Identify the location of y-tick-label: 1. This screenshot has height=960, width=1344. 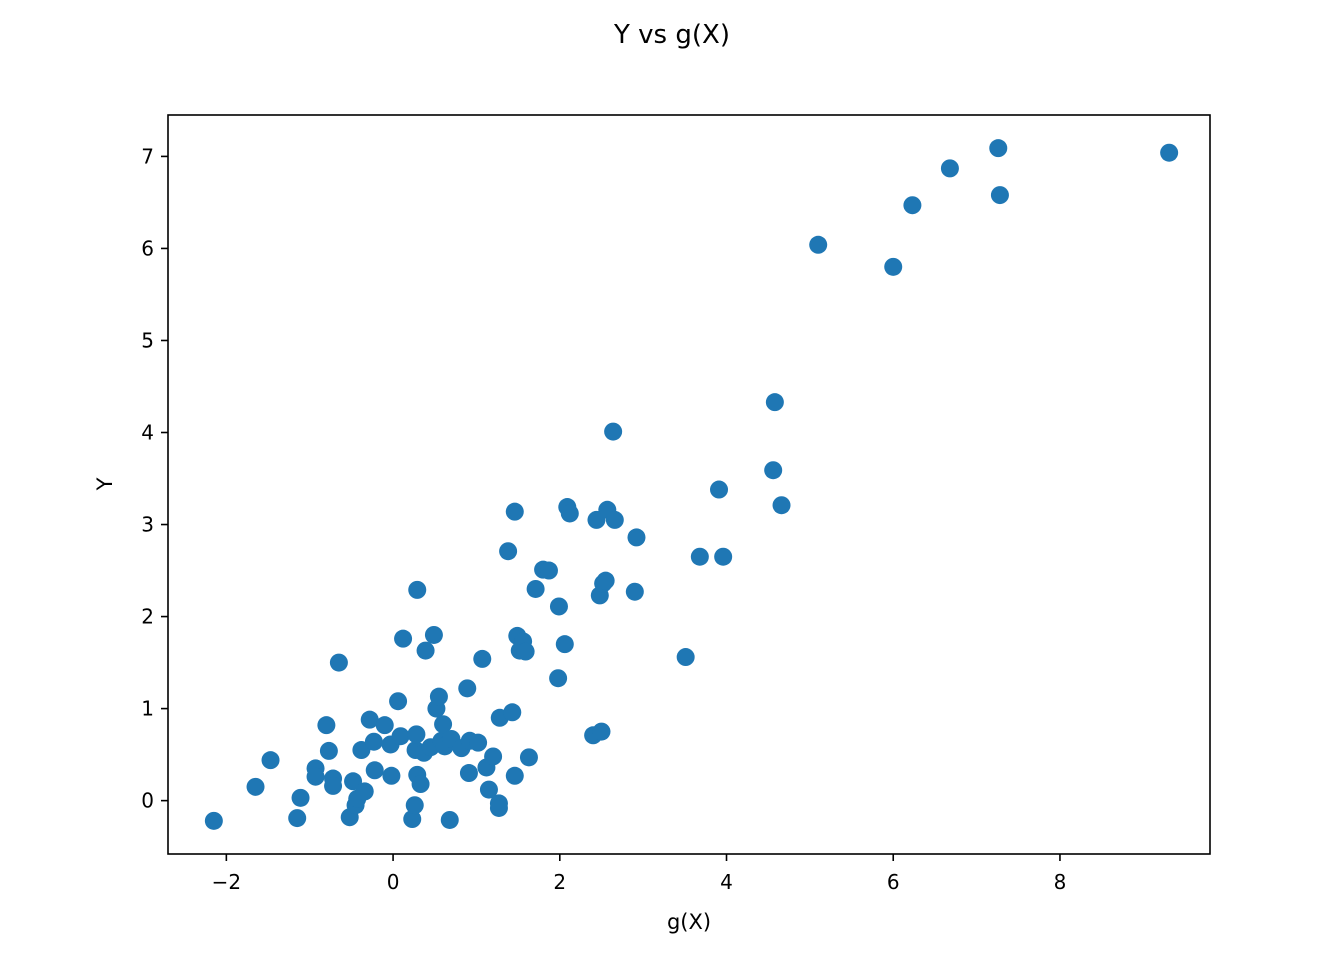
(147, 709).